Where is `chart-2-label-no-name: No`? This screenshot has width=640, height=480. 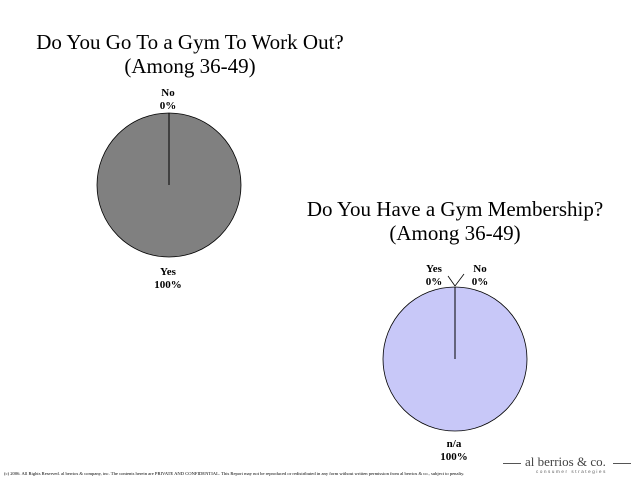 chart-2-label-no-name: No is located at coordinates (480, 269).